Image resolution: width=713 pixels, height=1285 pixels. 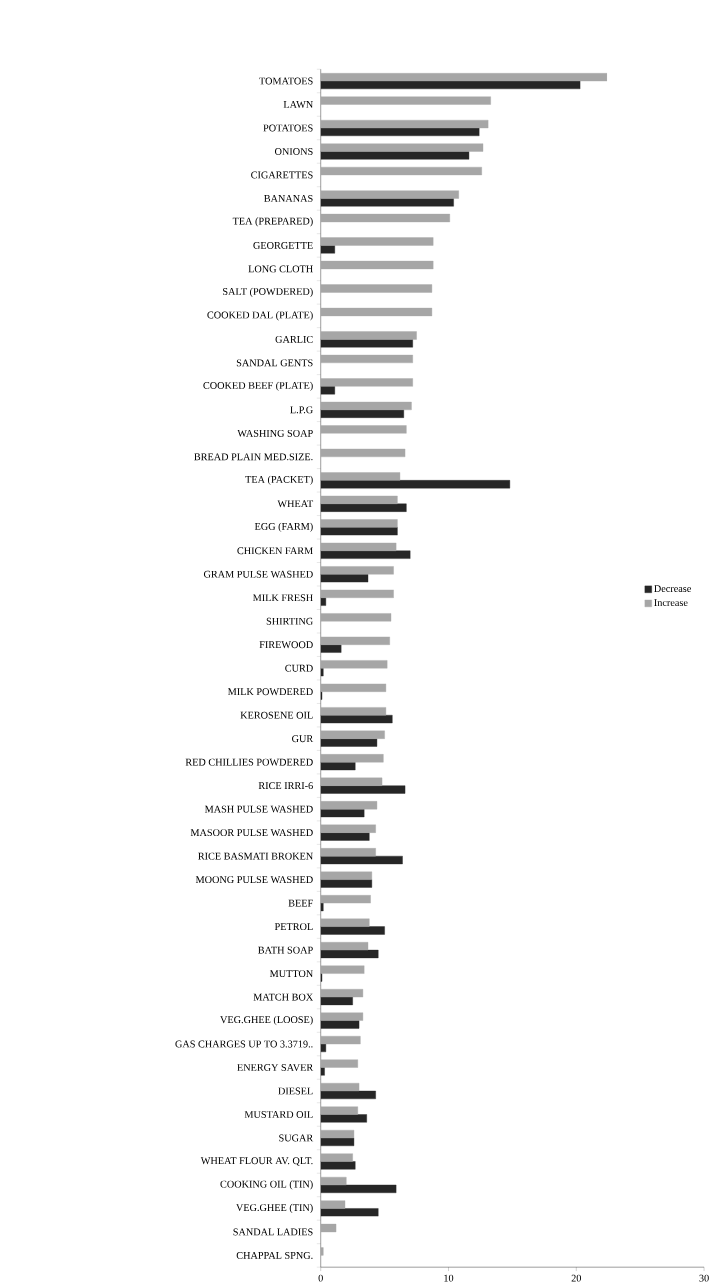 I want to click on y-tick-label: GAS CHARGES UP TO 3.3719.., so click(x=244, y=1044).